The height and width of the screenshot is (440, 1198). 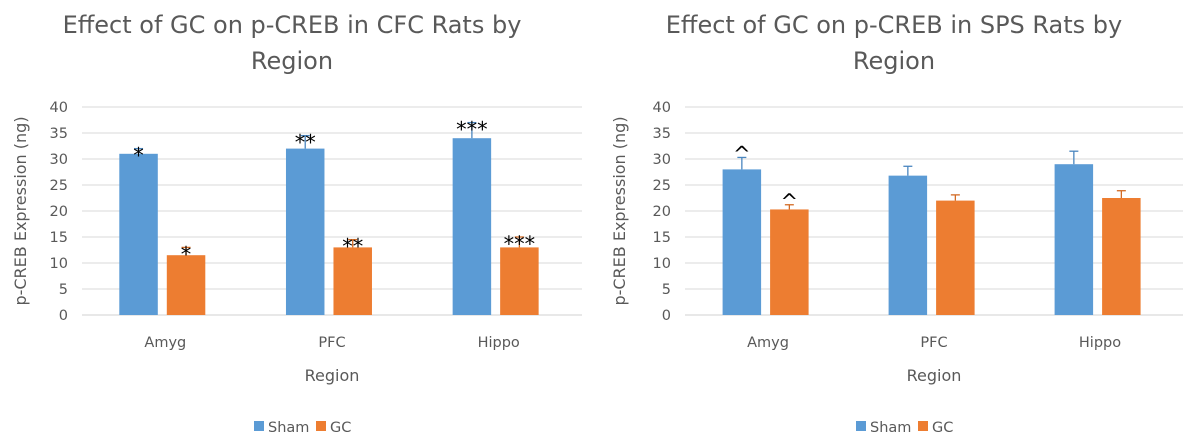 I want to click on chart-title-line: Effect of GC on p-CREB in CFC Rats by, so click(x=292, y=25).